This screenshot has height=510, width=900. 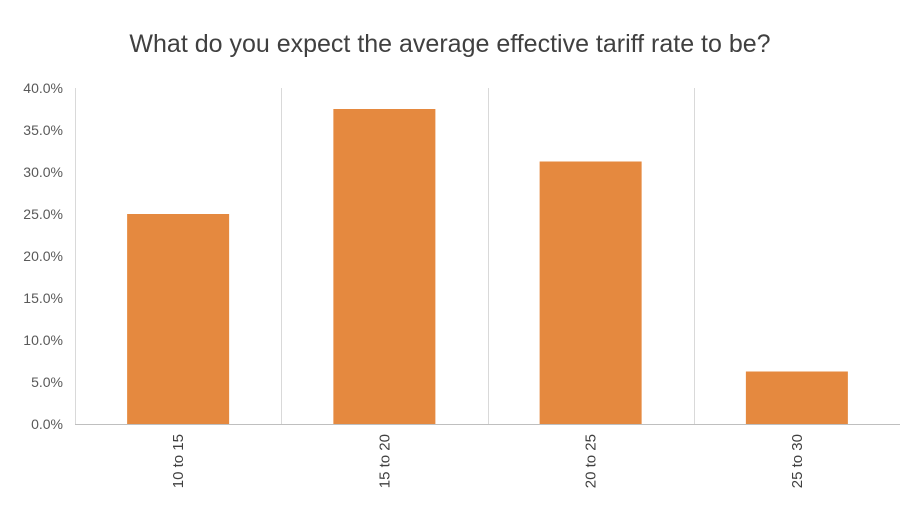 I want to click on y-tick-label: 30.0%, so click(x=43, y=172).